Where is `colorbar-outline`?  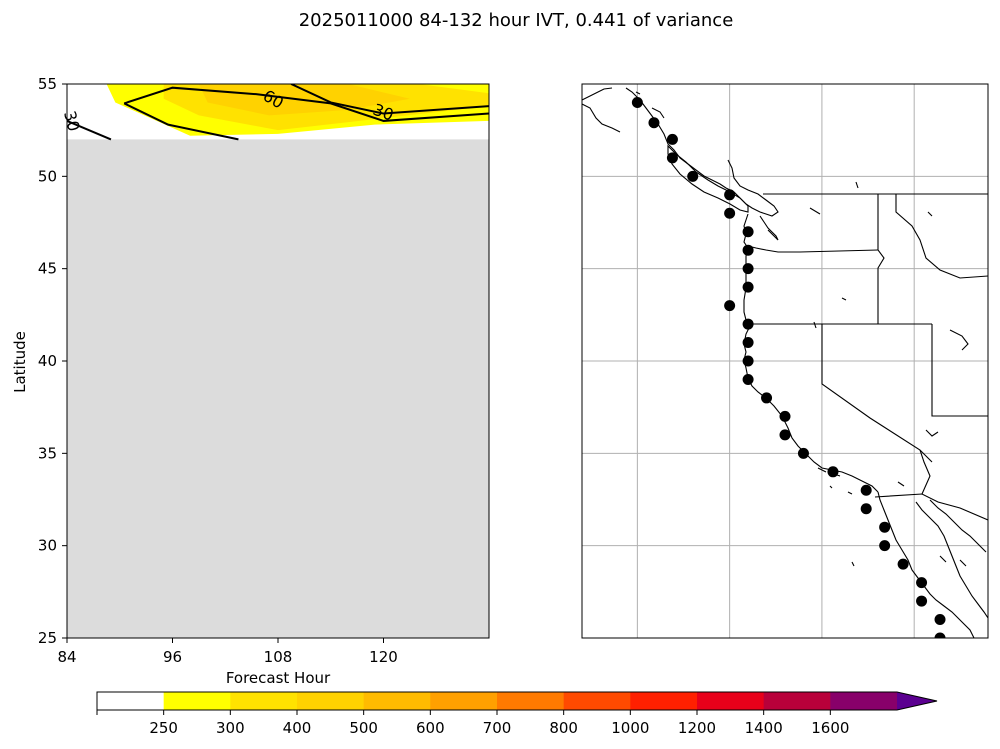
colorbar-outline is located at coordinates (517, 701).